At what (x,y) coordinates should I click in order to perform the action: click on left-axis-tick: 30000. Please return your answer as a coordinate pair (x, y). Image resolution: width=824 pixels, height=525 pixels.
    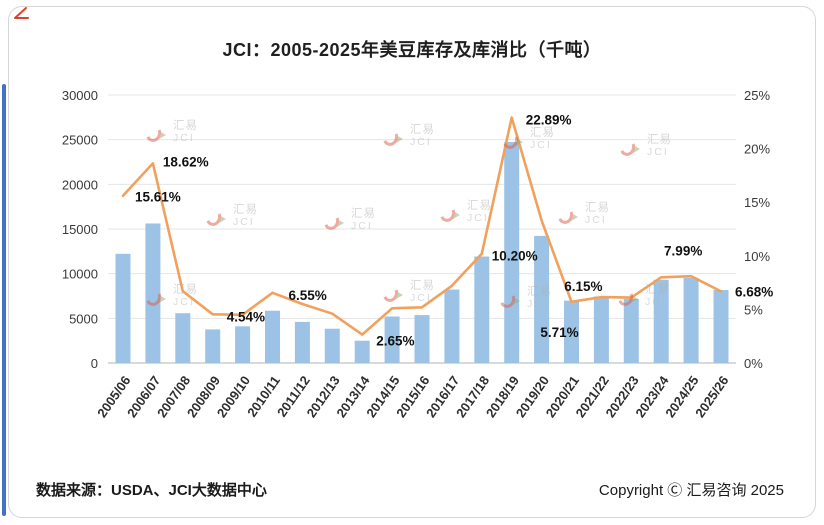
    Looking at the image, I should click on (80, 95).